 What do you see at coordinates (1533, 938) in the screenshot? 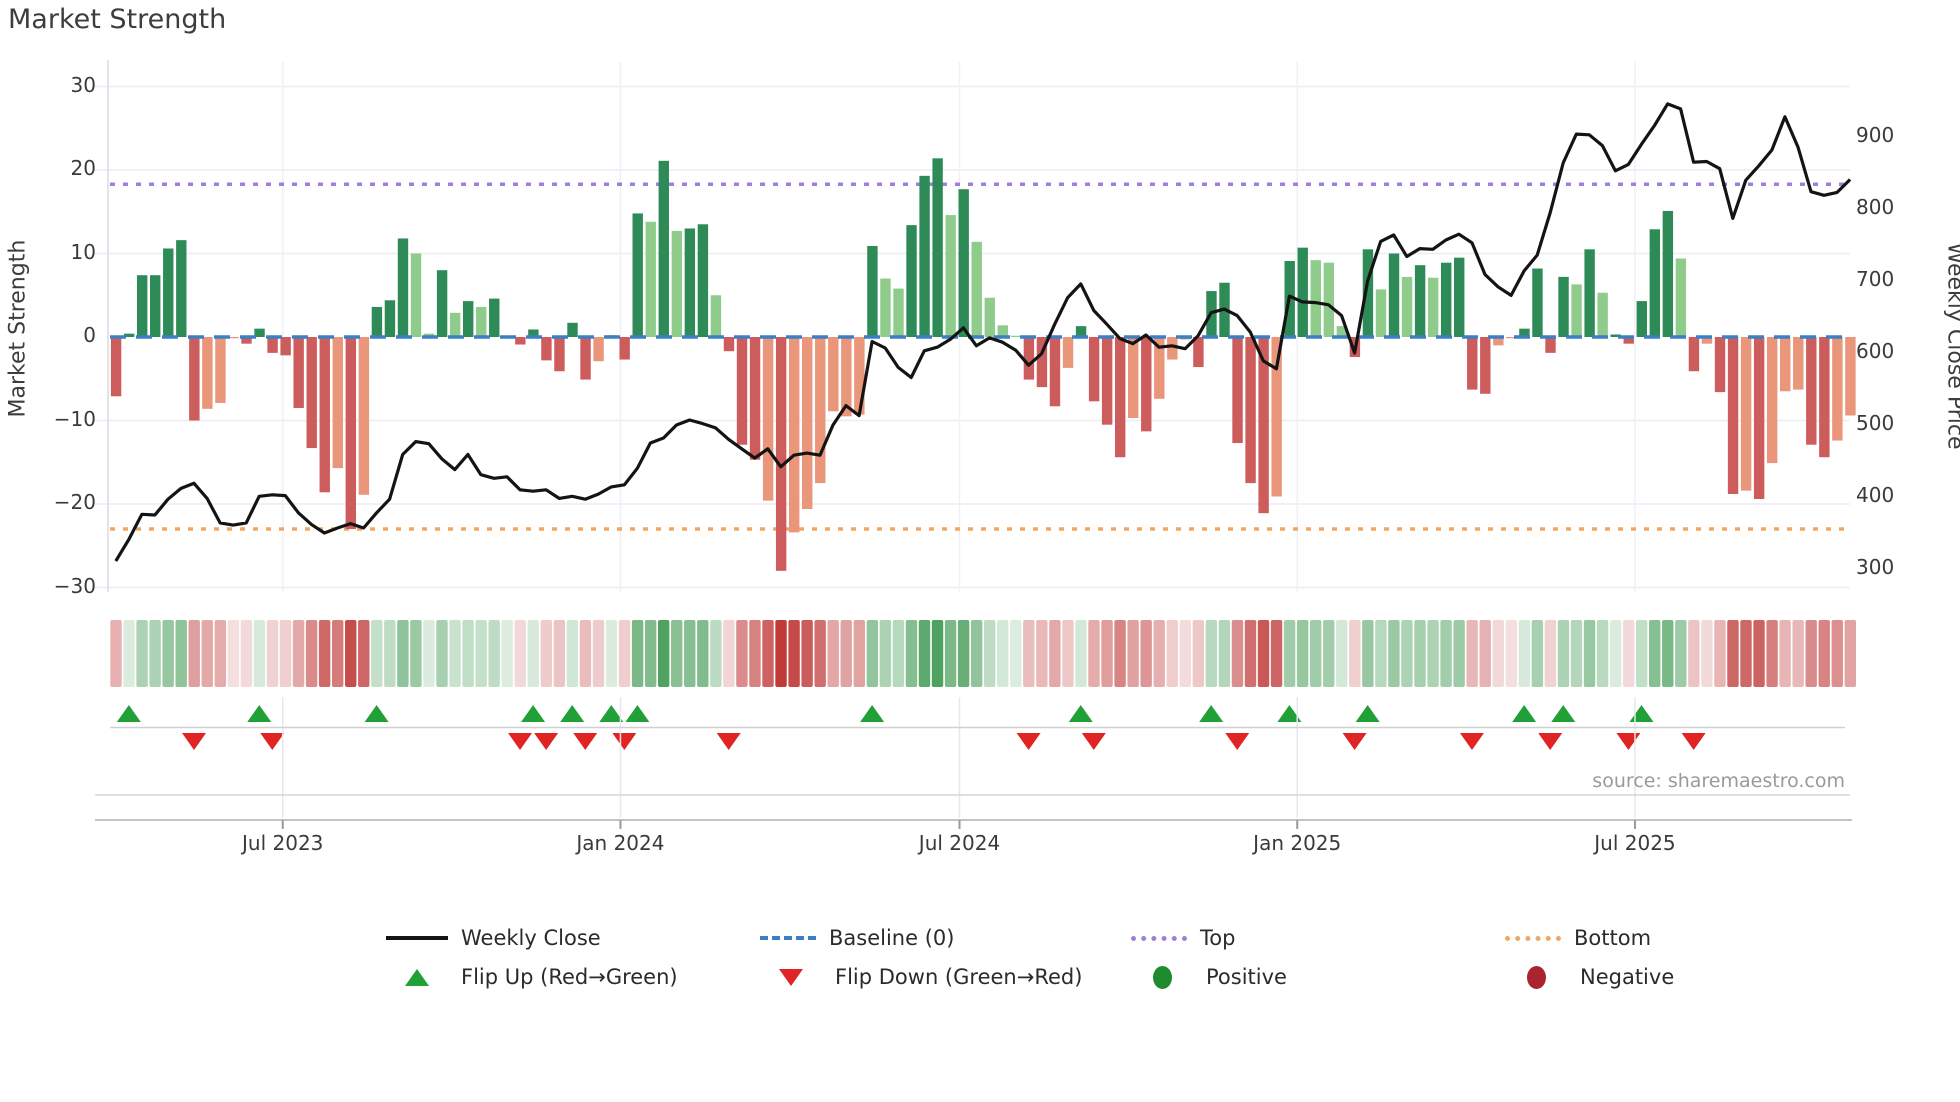
I see `bottom-dotted-swatch` at bounding box center [1533, 938].